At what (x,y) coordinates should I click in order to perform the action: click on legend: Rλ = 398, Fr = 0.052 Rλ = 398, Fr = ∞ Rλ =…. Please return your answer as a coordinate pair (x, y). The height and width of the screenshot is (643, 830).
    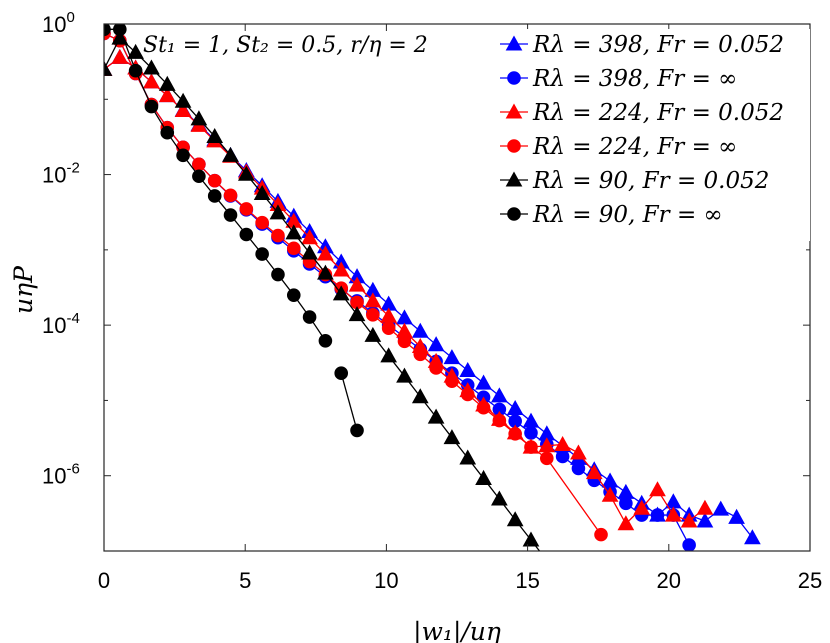
    Looking at the image, I should click on (652, 135).